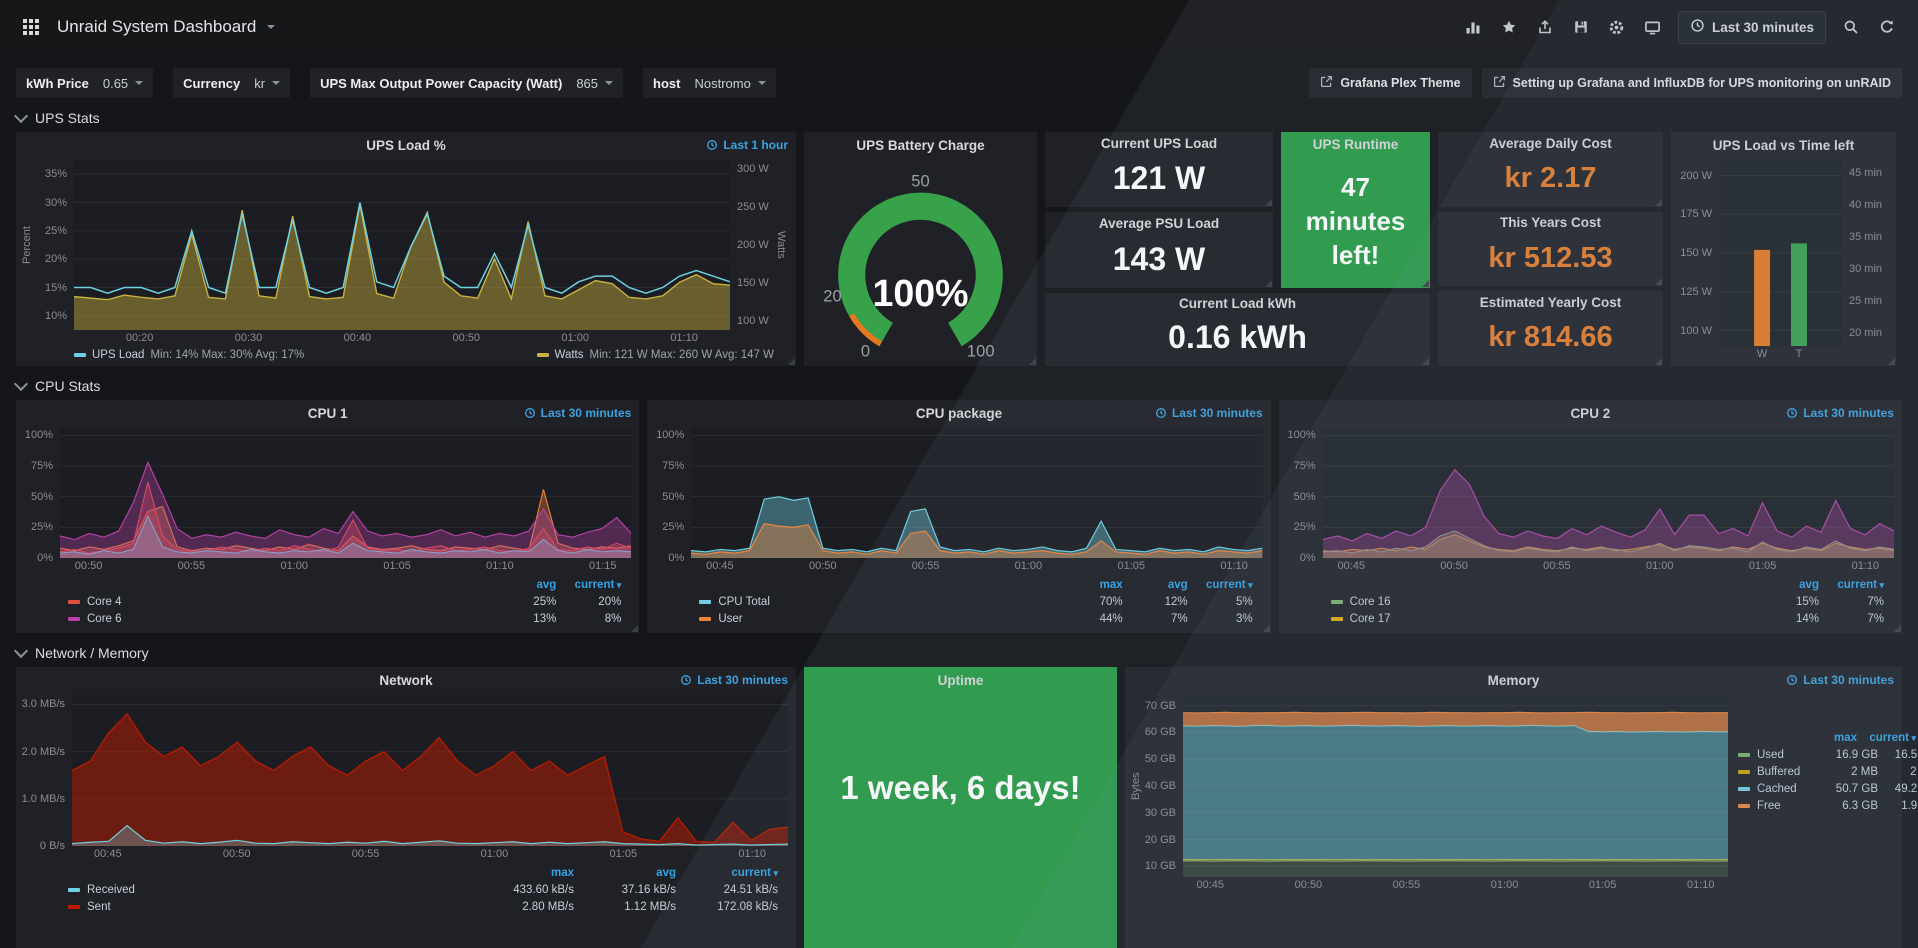 Image resolution: width=1918 pixels, height=948 pixels. Describe the element at coordinates (1244, 601) in the screenshot. I see `legend-value: 5%` at that location.